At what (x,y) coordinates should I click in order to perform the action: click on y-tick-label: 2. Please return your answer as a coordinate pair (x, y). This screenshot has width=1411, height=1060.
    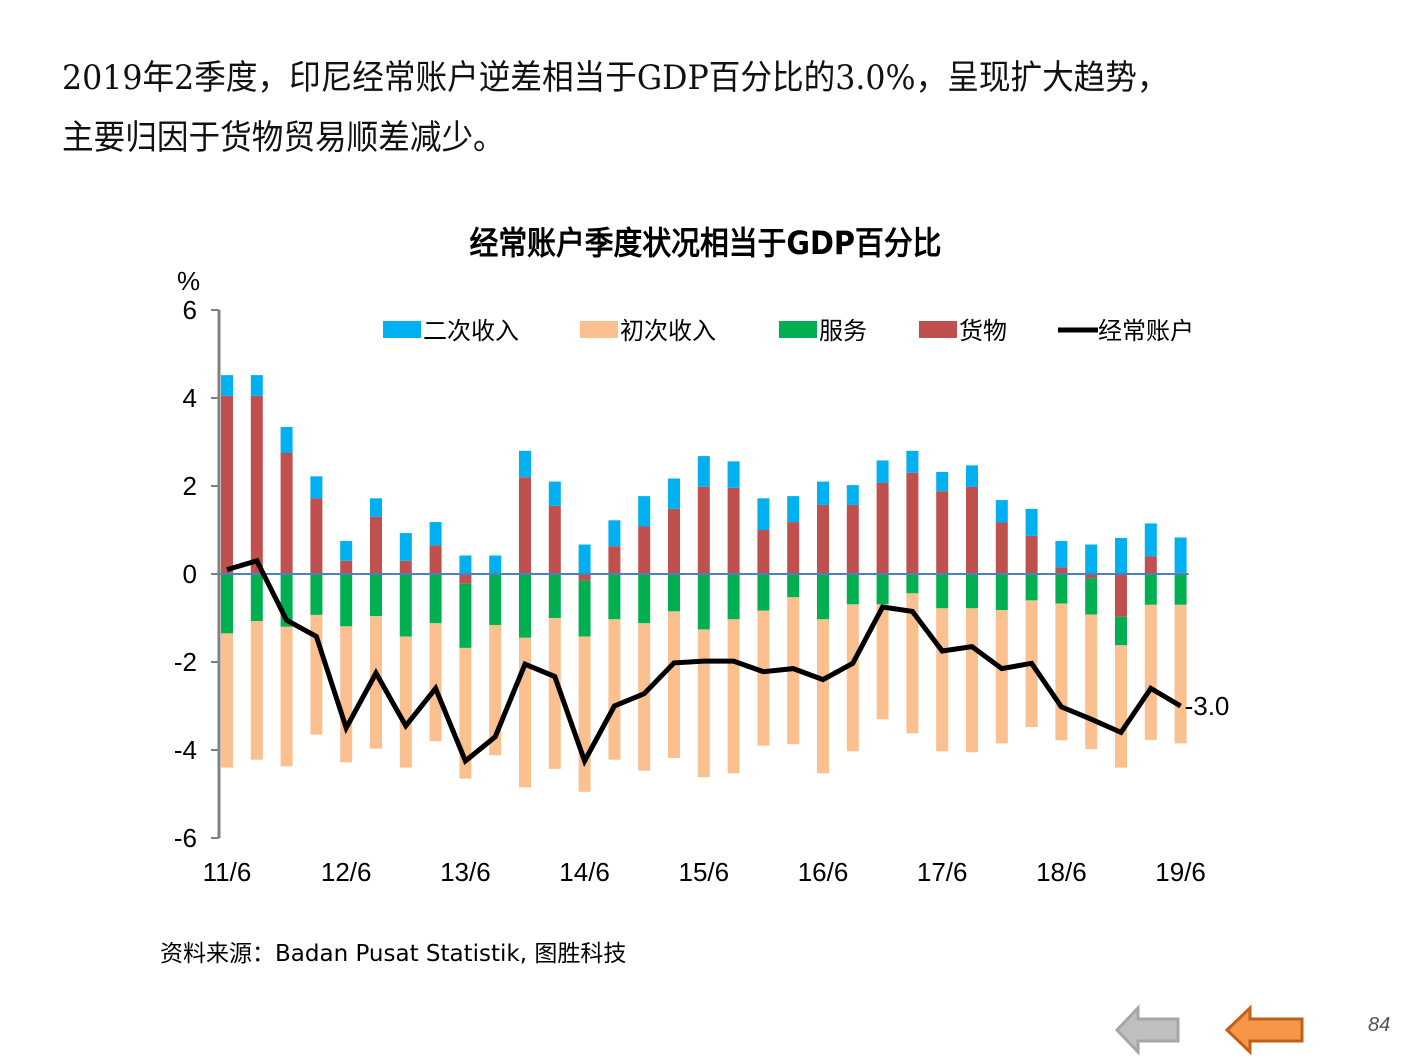
    Looking at the image, I should click on (190, 486).